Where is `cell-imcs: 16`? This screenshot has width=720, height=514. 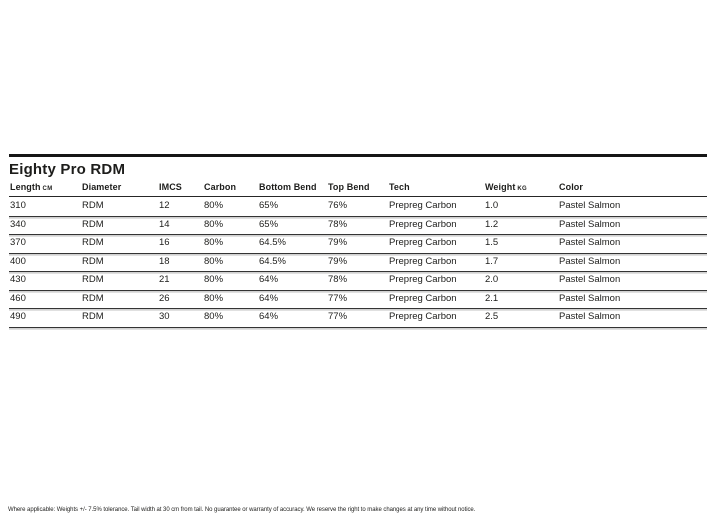
cell-imcs: 16 is located at coordinates (164, 242).